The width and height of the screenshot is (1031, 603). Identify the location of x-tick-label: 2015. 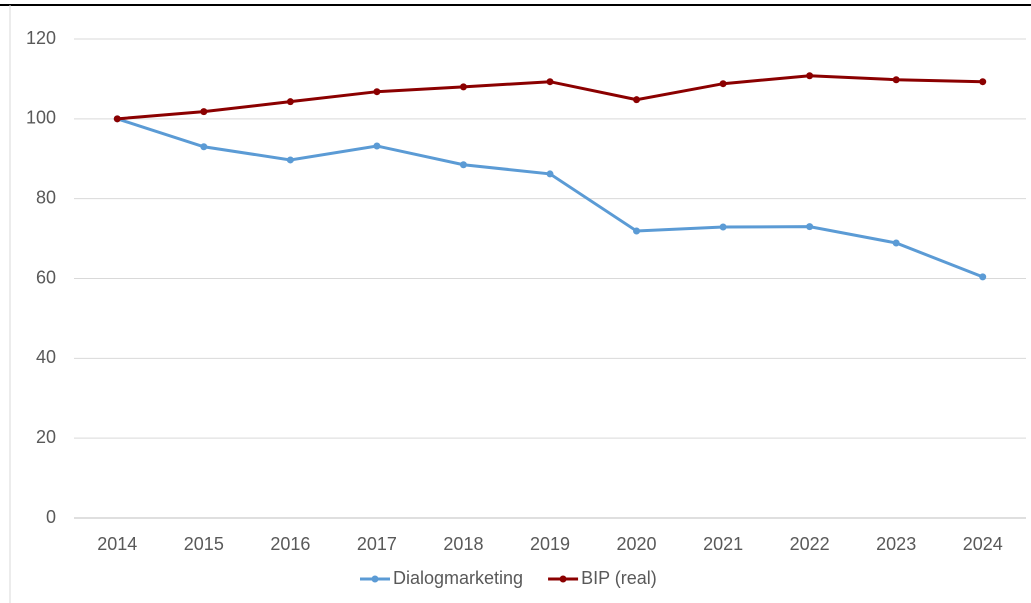
(204, 544).